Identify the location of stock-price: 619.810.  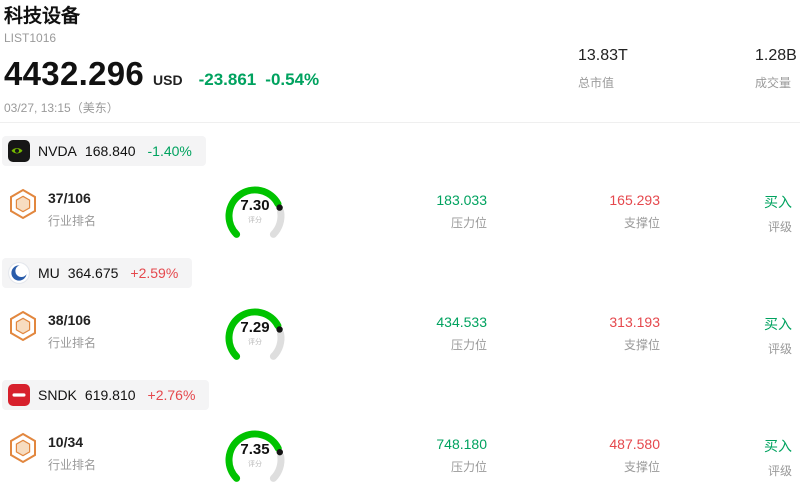
(110, 395).